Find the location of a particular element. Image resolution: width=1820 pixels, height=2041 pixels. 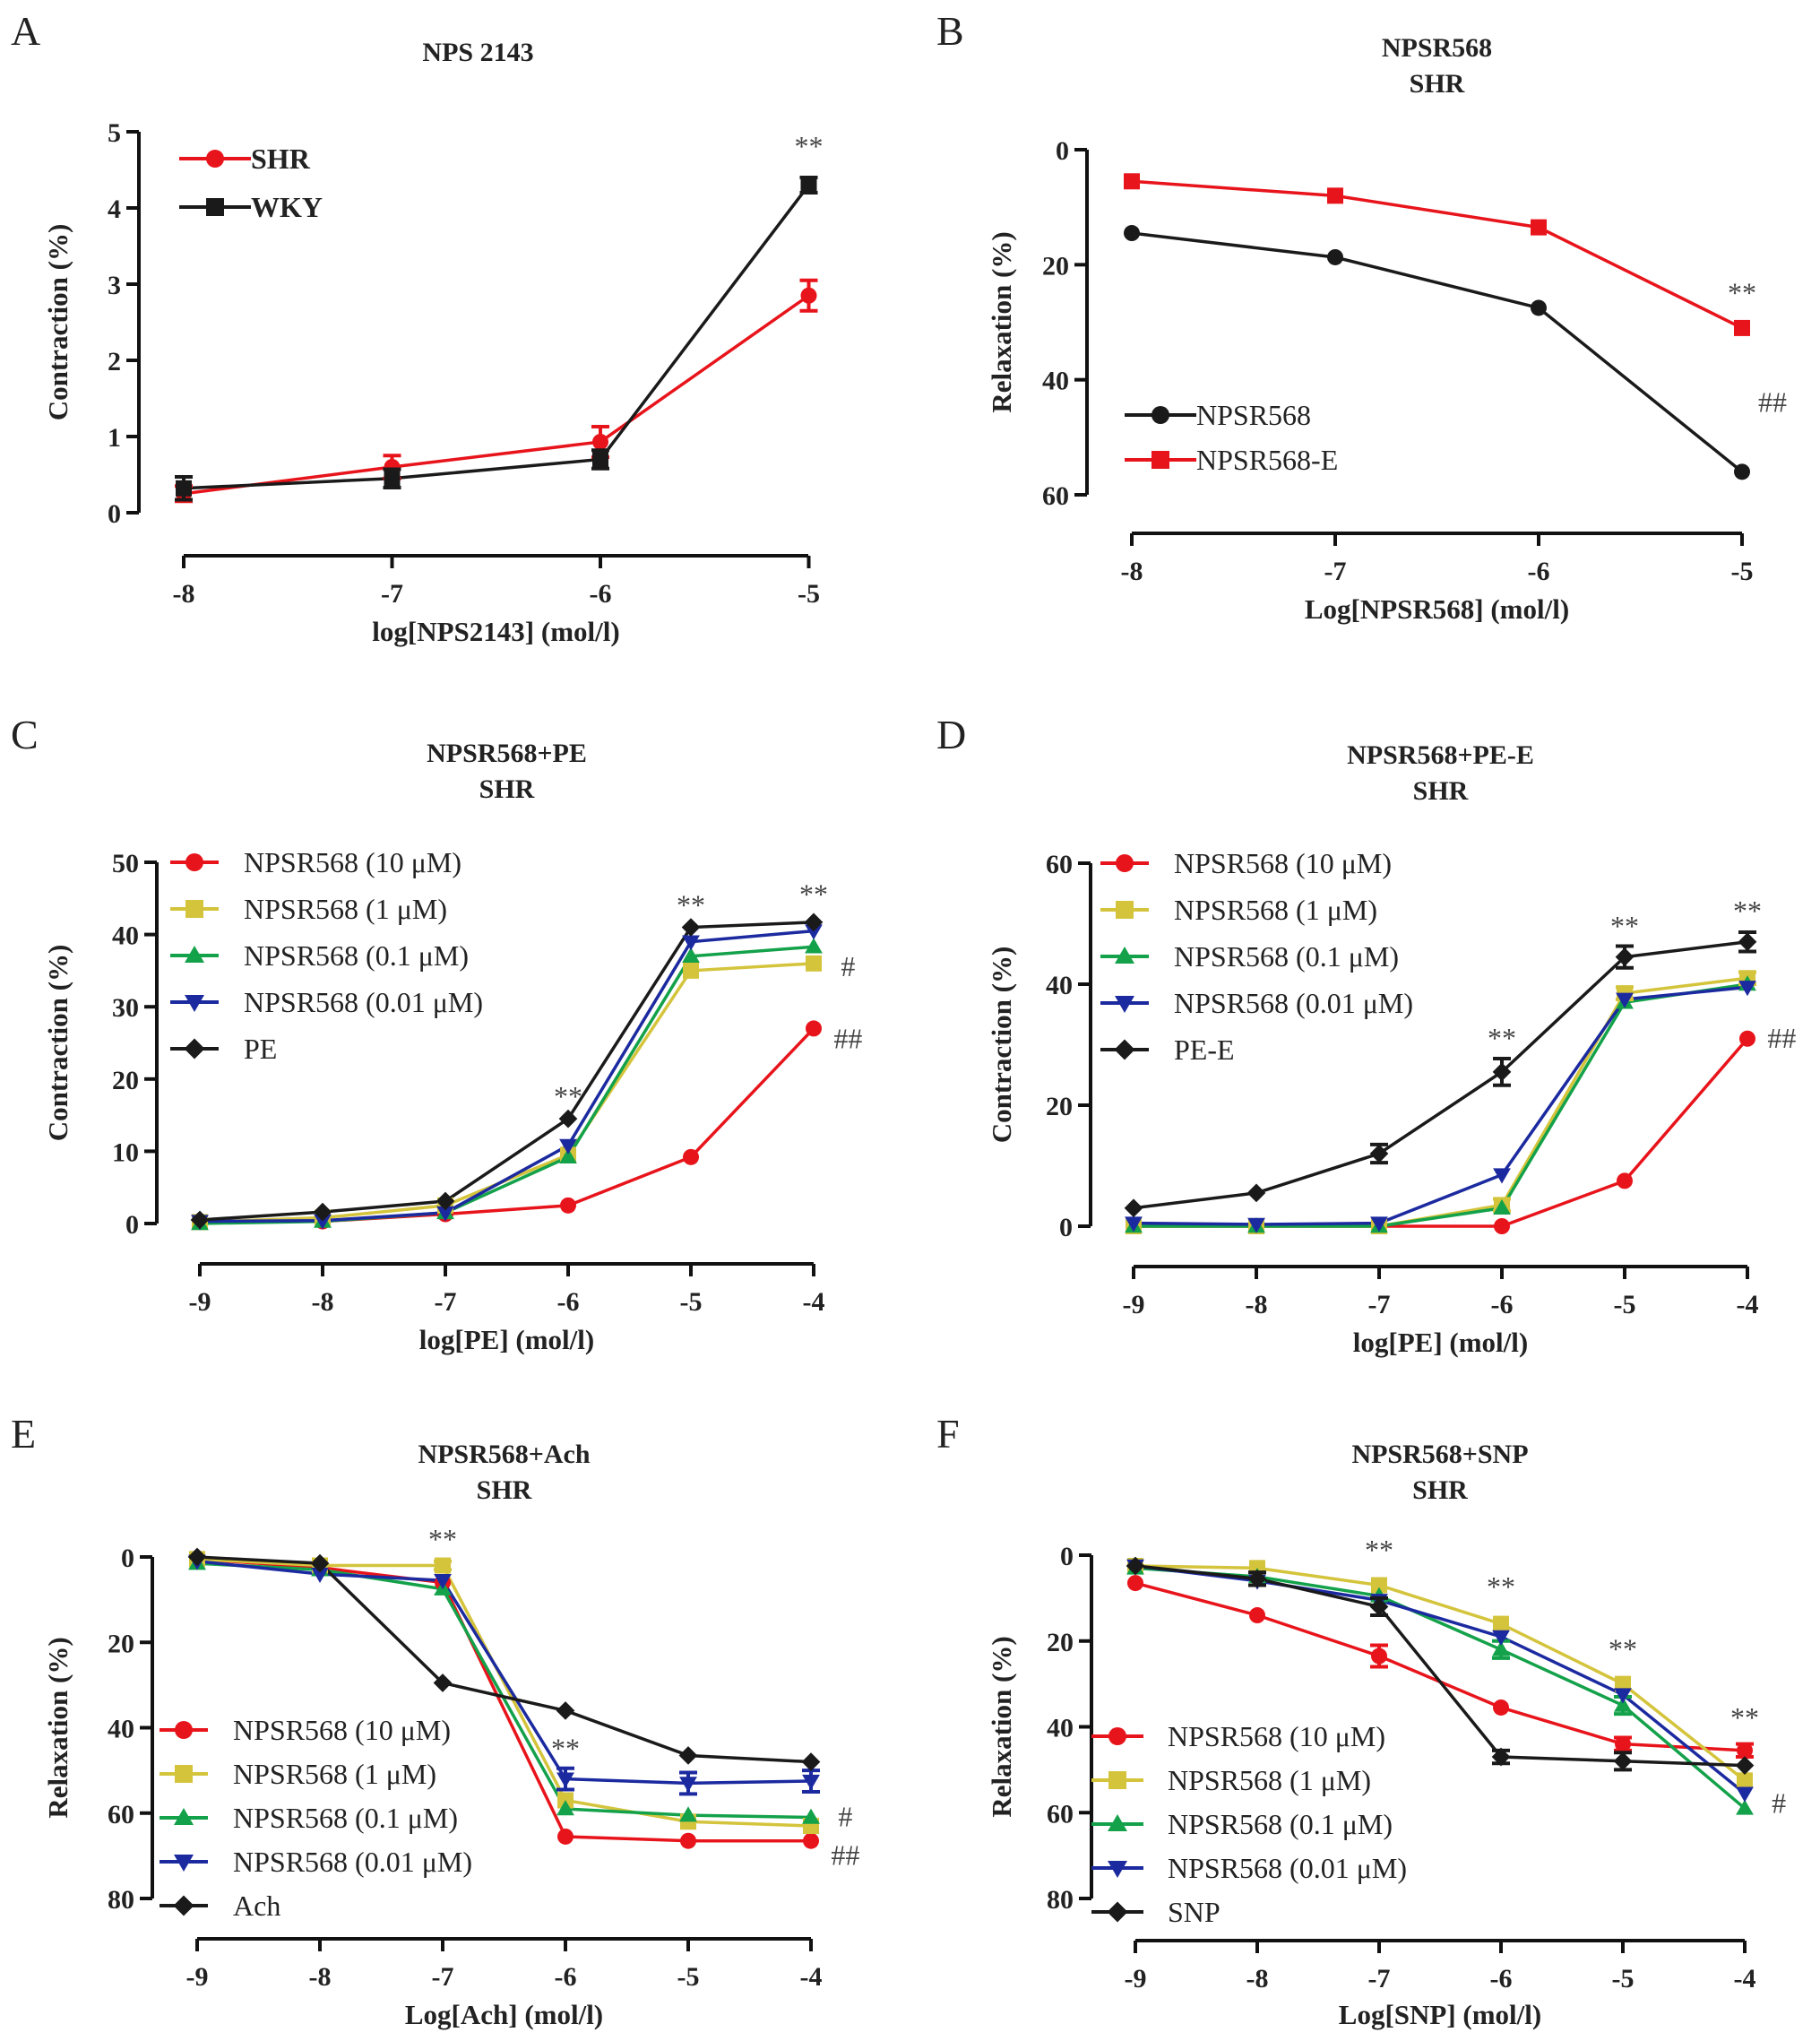

legend-label: Ach is located at coordinates (256, 1906).